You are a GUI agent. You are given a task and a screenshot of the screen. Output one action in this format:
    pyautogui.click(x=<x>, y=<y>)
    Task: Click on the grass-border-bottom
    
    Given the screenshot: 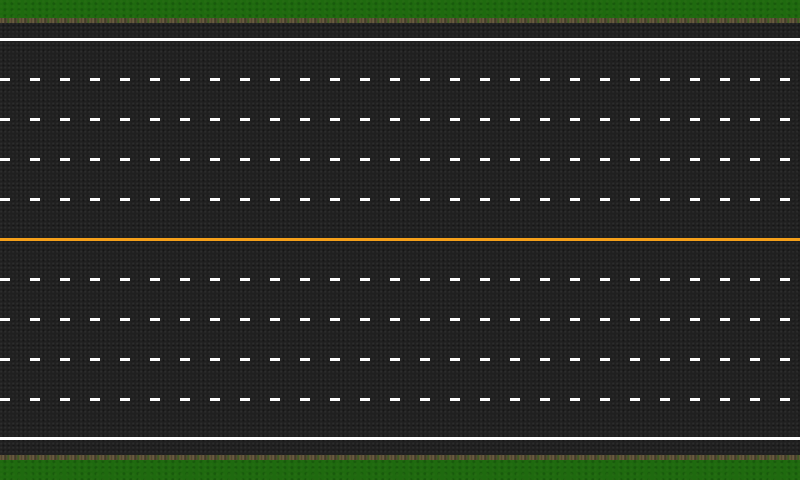 What is the action you would take?
    pyautogui.click(x=400, y=457)
    